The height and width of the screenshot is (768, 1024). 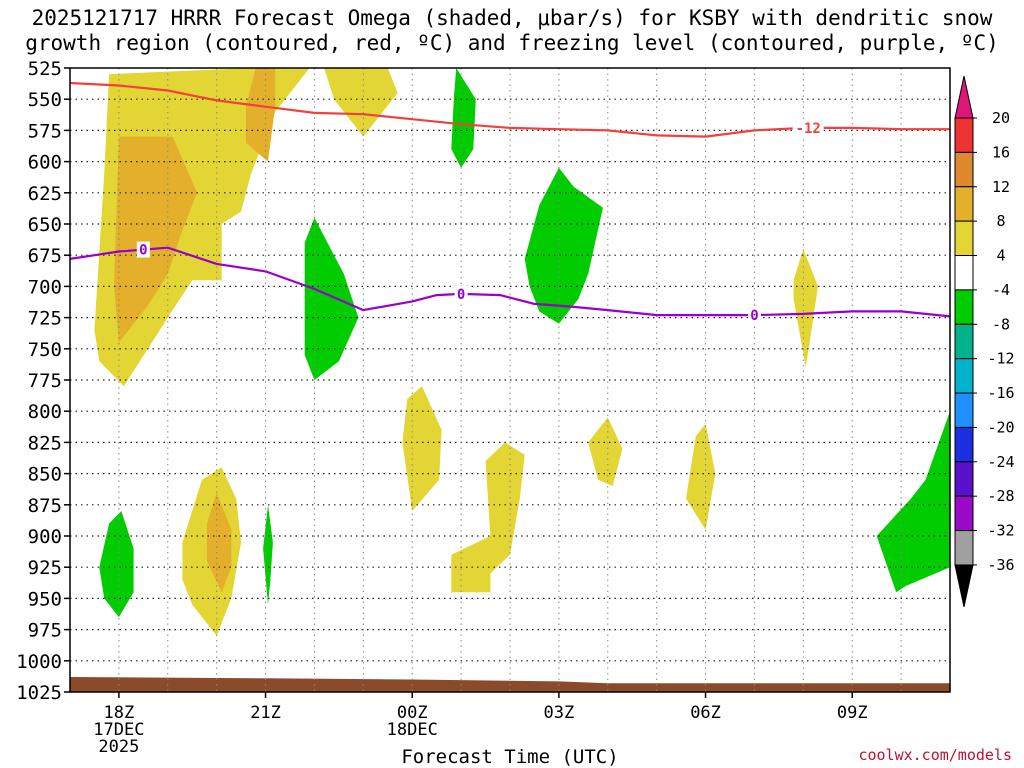 What do you see at coordinates (45, 131) in the screenshot?
I see `y-tick-label: 575` at bounding box center [45, 131].